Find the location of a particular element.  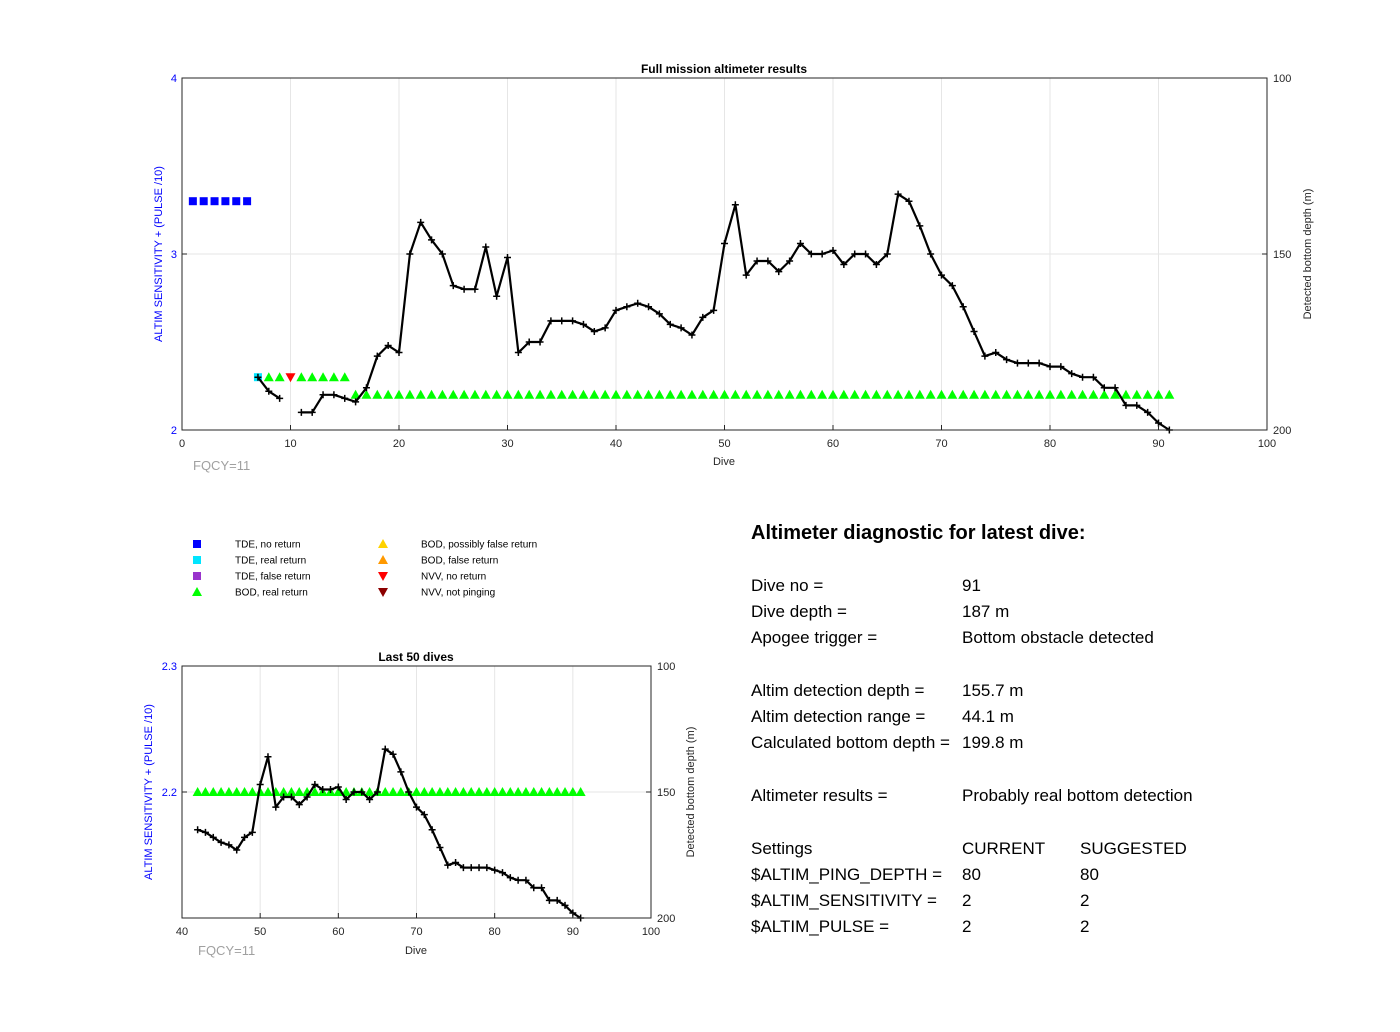

settings-cell: $ALTIM_PING_DEPTH = is located at coordinates (846, 874).